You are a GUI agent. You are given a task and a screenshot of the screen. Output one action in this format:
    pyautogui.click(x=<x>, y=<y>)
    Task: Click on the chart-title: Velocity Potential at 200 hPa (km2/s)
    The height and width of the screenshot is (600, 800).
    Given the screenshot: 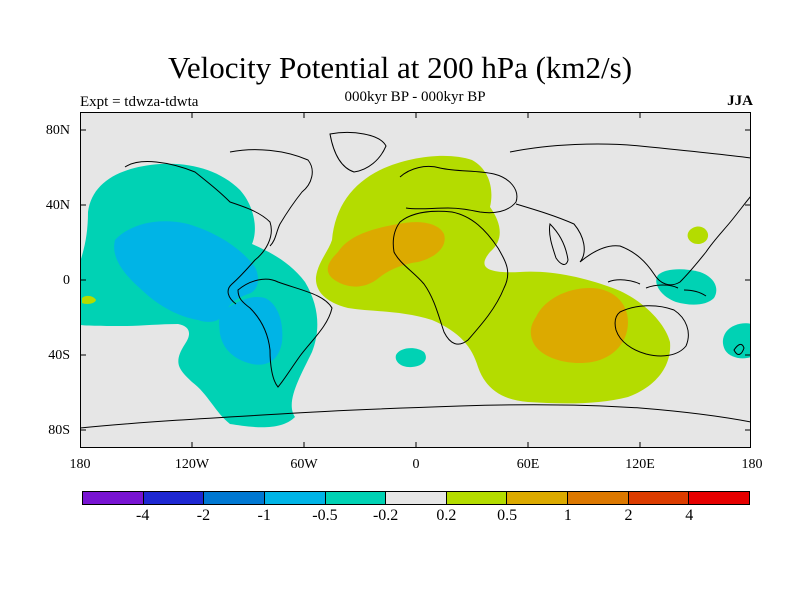 What is the action you would take?
    pyautogui.click(x=400, y=67)
    